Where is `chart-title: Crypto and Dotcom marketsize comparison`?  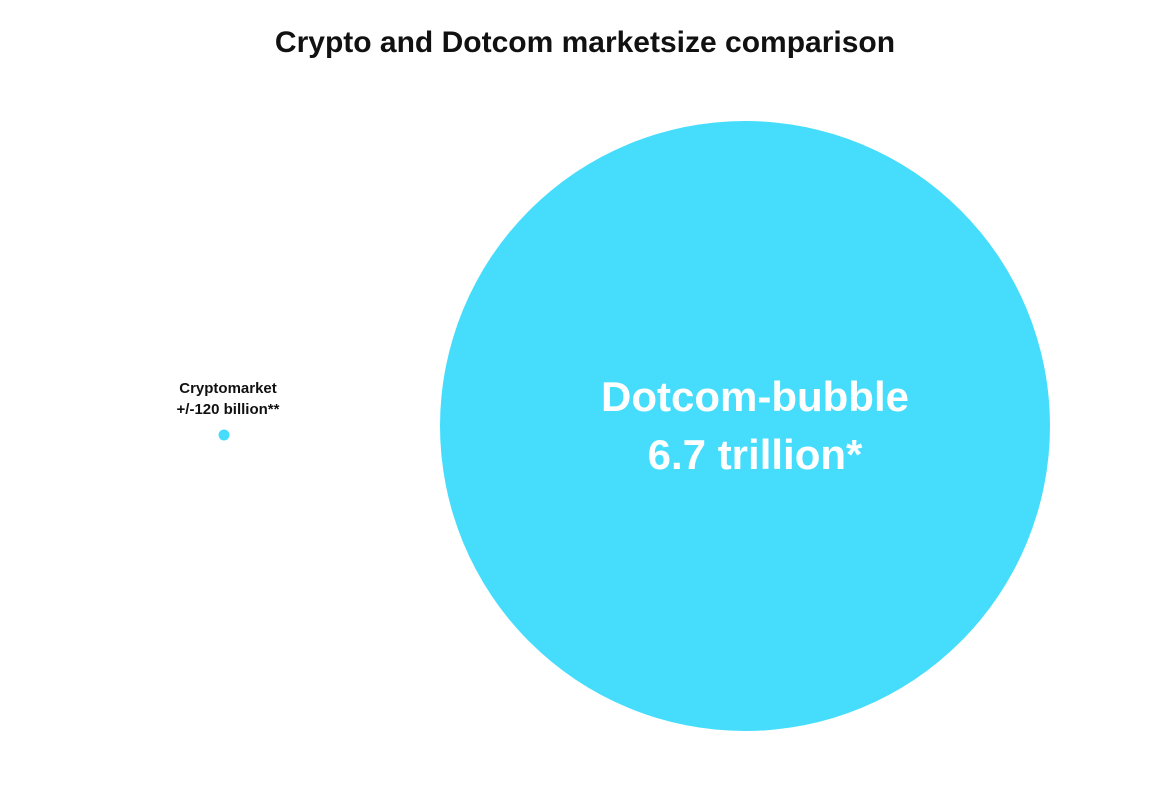
chart-title: Crypto and Dotcom marketsize comparison is located at coordinates (585, 42).